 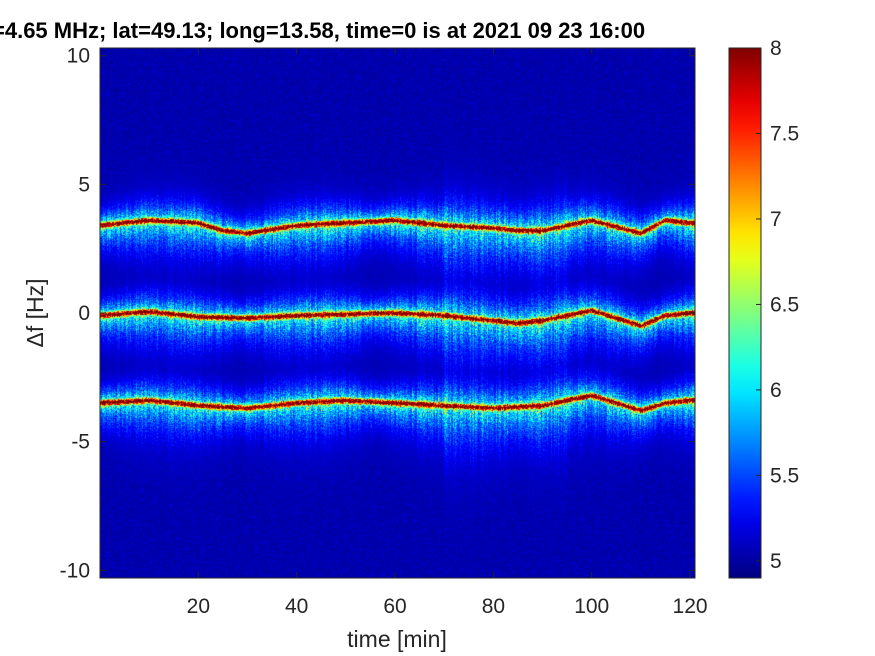 I want to click on y-tick-label: 5, so click(x=84, y=184).